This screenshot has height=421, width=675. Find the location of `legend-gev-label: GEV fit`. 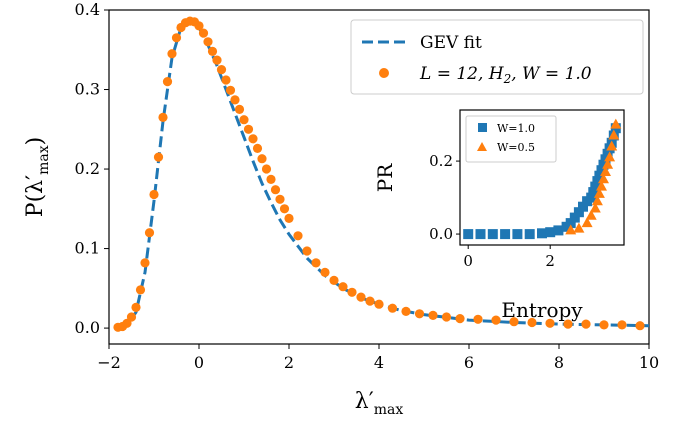

legend-gev-label: GEV fit is located at coordinates (451, 43).